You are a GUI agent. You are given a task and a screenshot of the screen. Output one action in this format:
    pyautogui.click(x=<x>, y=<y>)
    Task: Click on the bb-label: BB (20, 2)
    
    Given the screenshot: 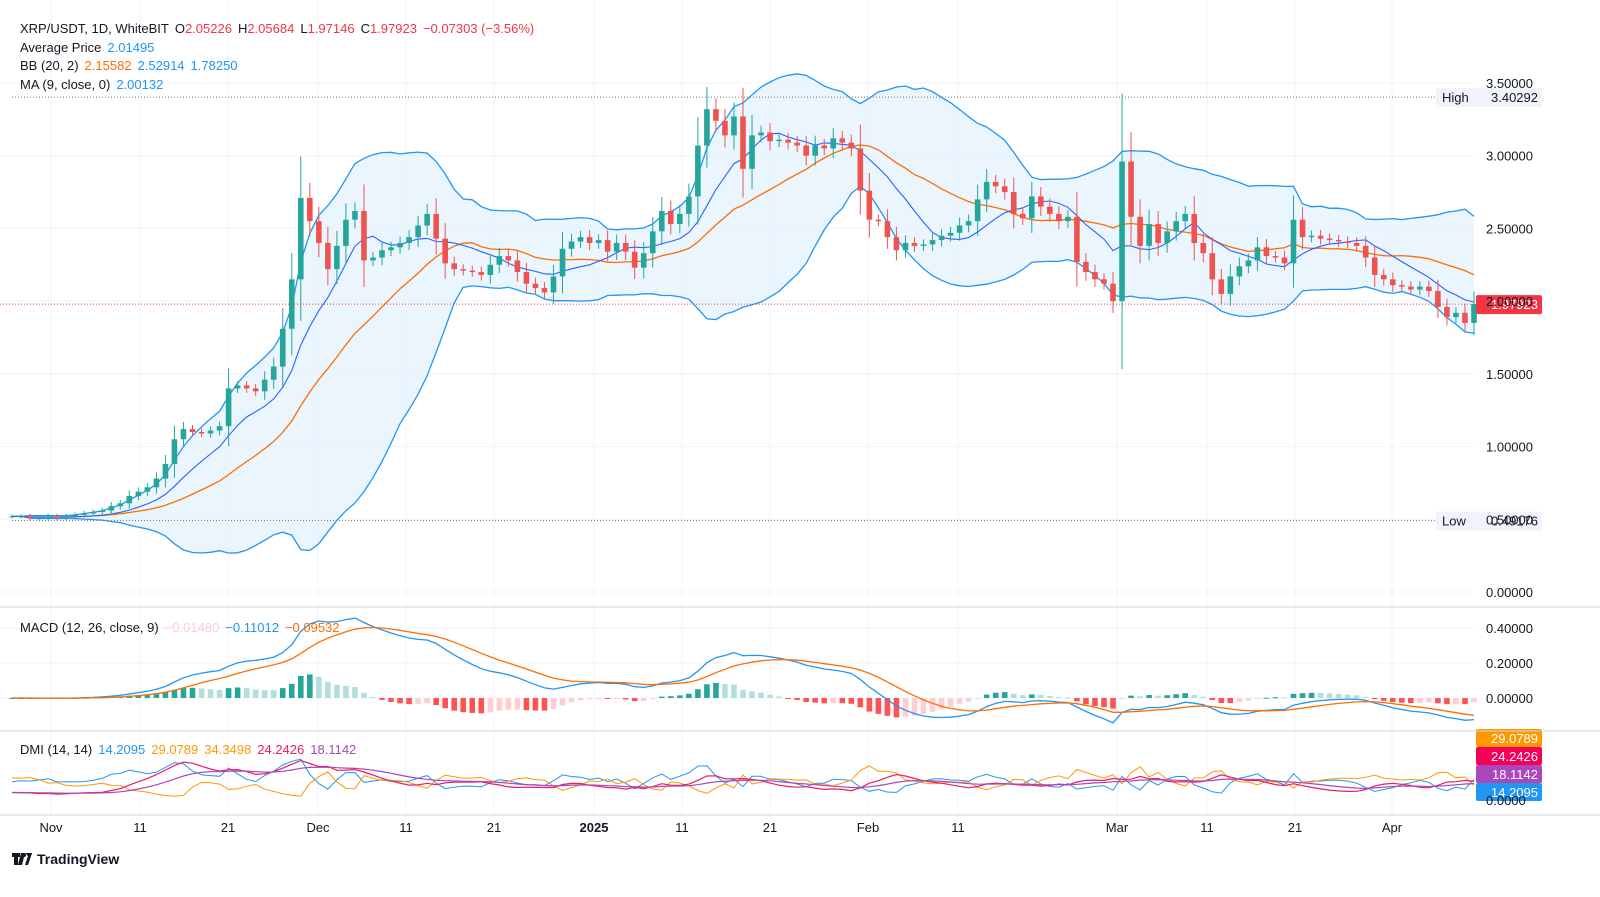 What is the action you would take?
    pyautogui.click(x=49, y=65)
    